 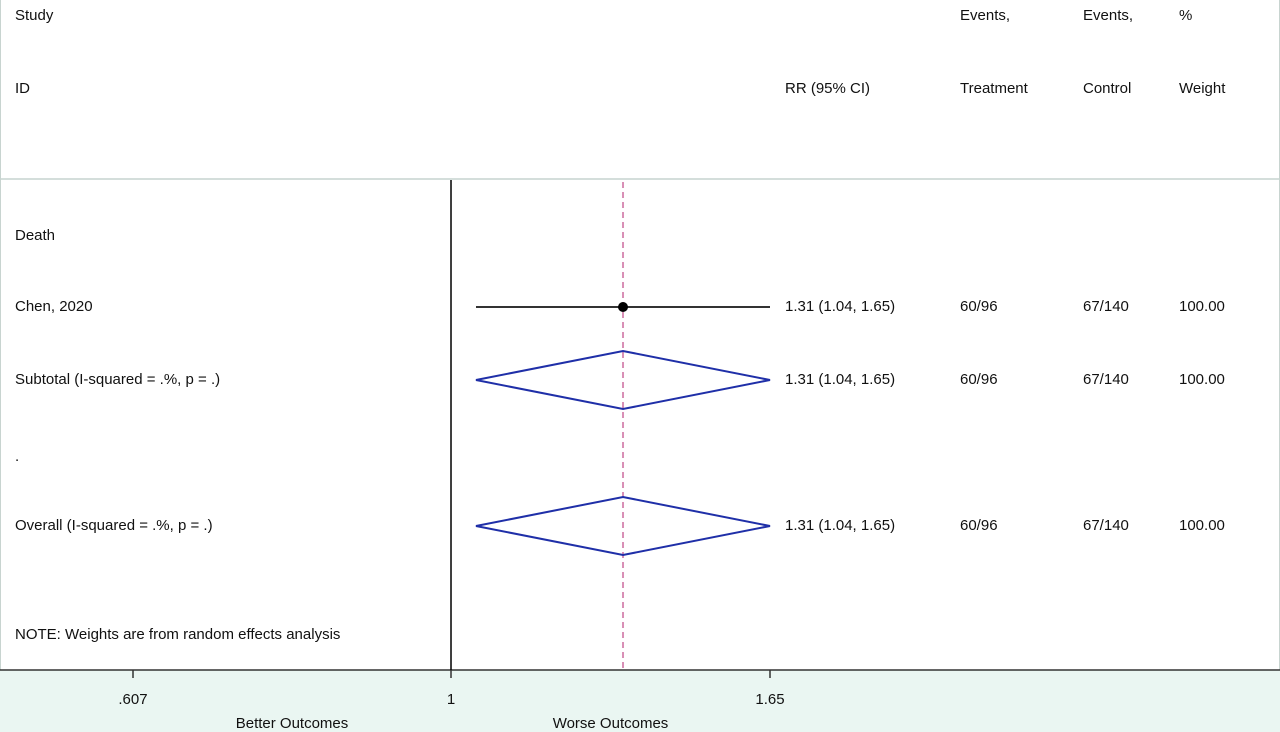 What do you see at coordinates (623, 307) in the screenshot?
I see `point-estimate` at bounding box center [623, 307].